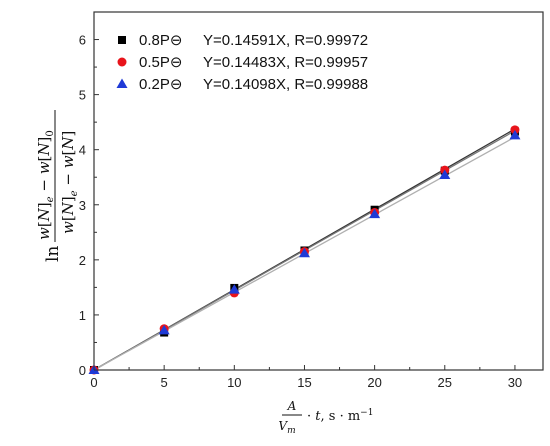  I want to click on x-label-numerator: A, so click(292, 406).